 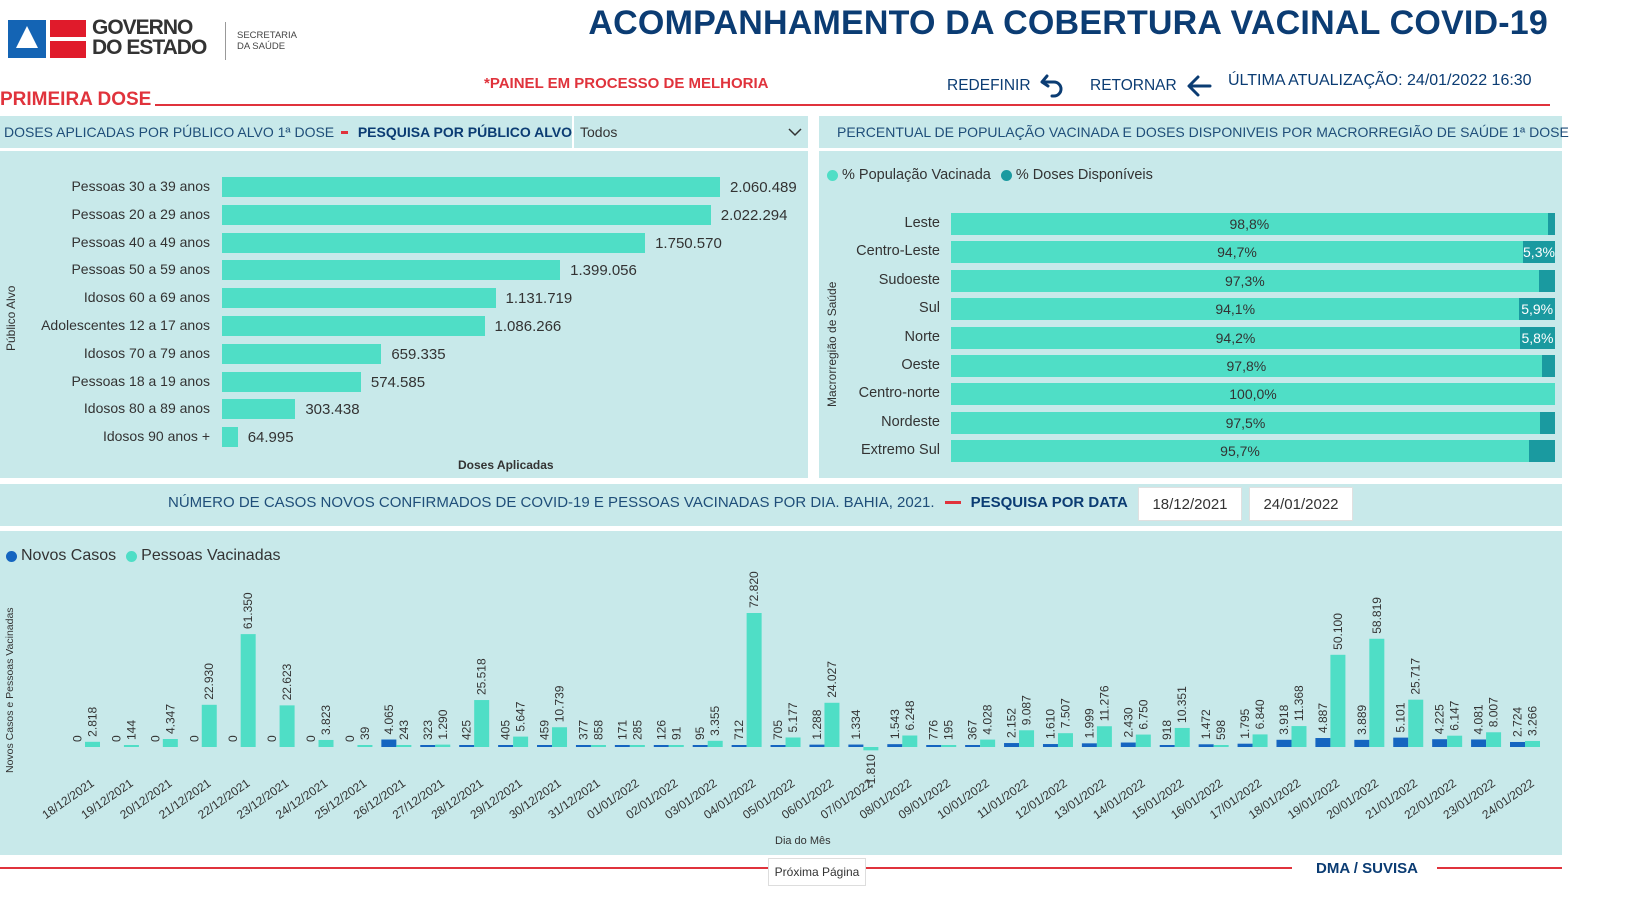 I want to click on date-filter-label: PESQUISA POR DATA, so click(x=1049, y=502).